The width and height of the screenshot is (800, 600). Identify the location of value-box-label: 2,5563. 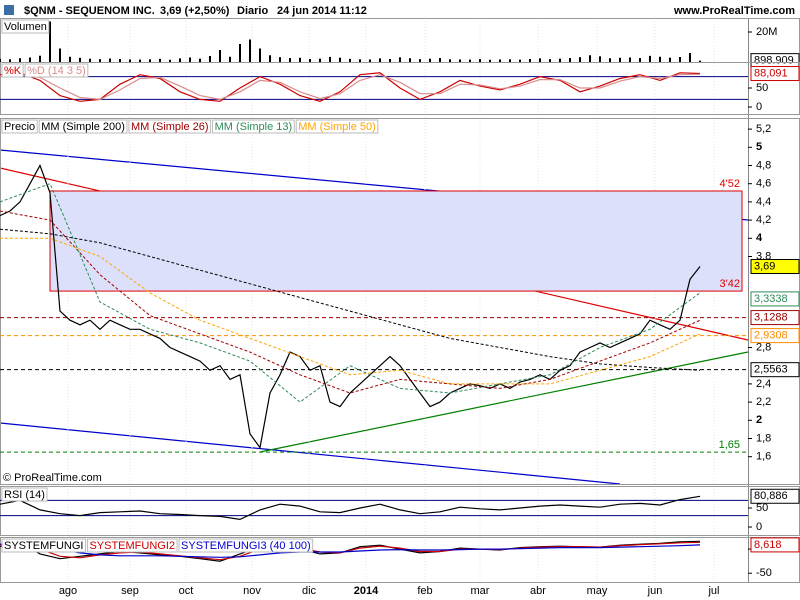
(771, 370).